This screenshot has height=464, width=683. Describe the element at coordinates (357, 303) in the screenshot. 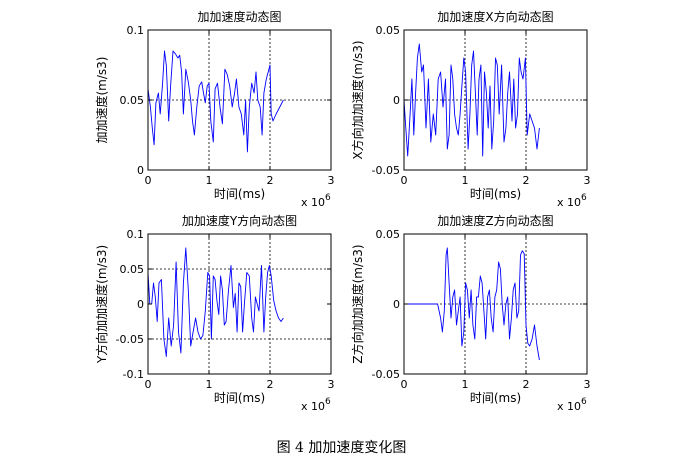

I see `y-axis-label: Z方向加加速度(m/s3)` at that location.